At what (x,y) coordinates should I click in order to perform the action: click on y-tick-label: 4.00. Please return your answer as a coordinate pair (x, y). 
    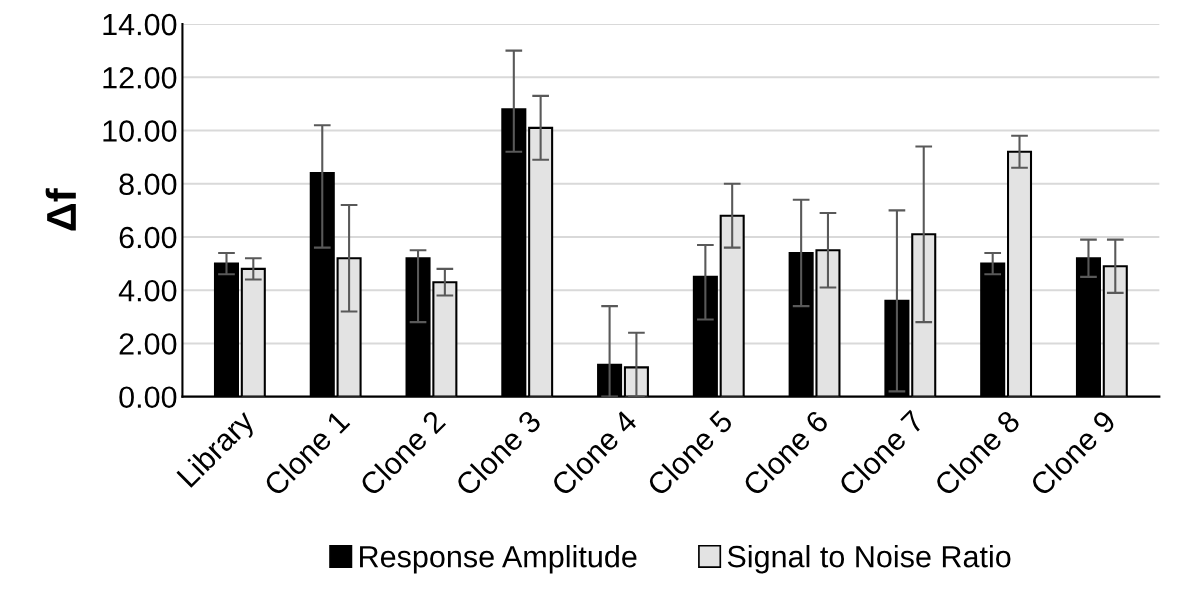
    Looking at the image, I should click on (147, 290).